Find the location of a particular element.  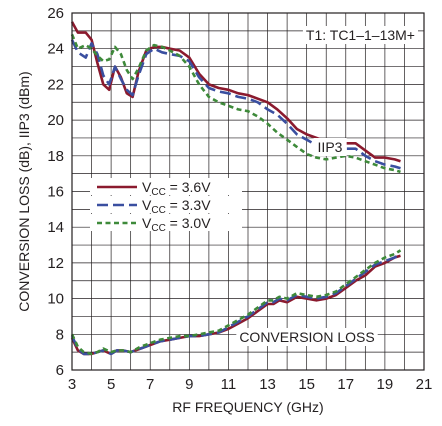

y-tick-label: 8 is located at coordinates (60, 334).